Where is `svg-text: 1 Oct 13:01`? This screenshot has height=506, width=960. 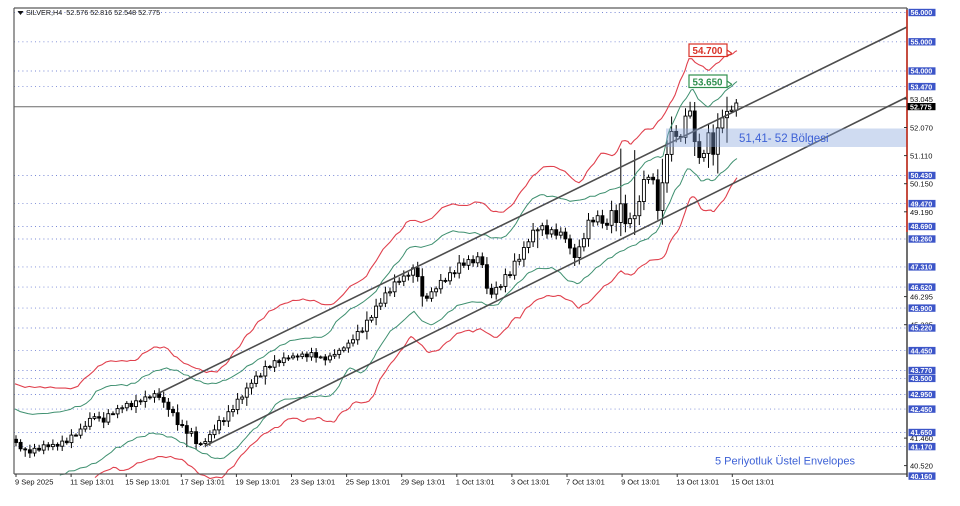
svg-text: 1 Oct 13:01 is located at coordinates (475, 482).